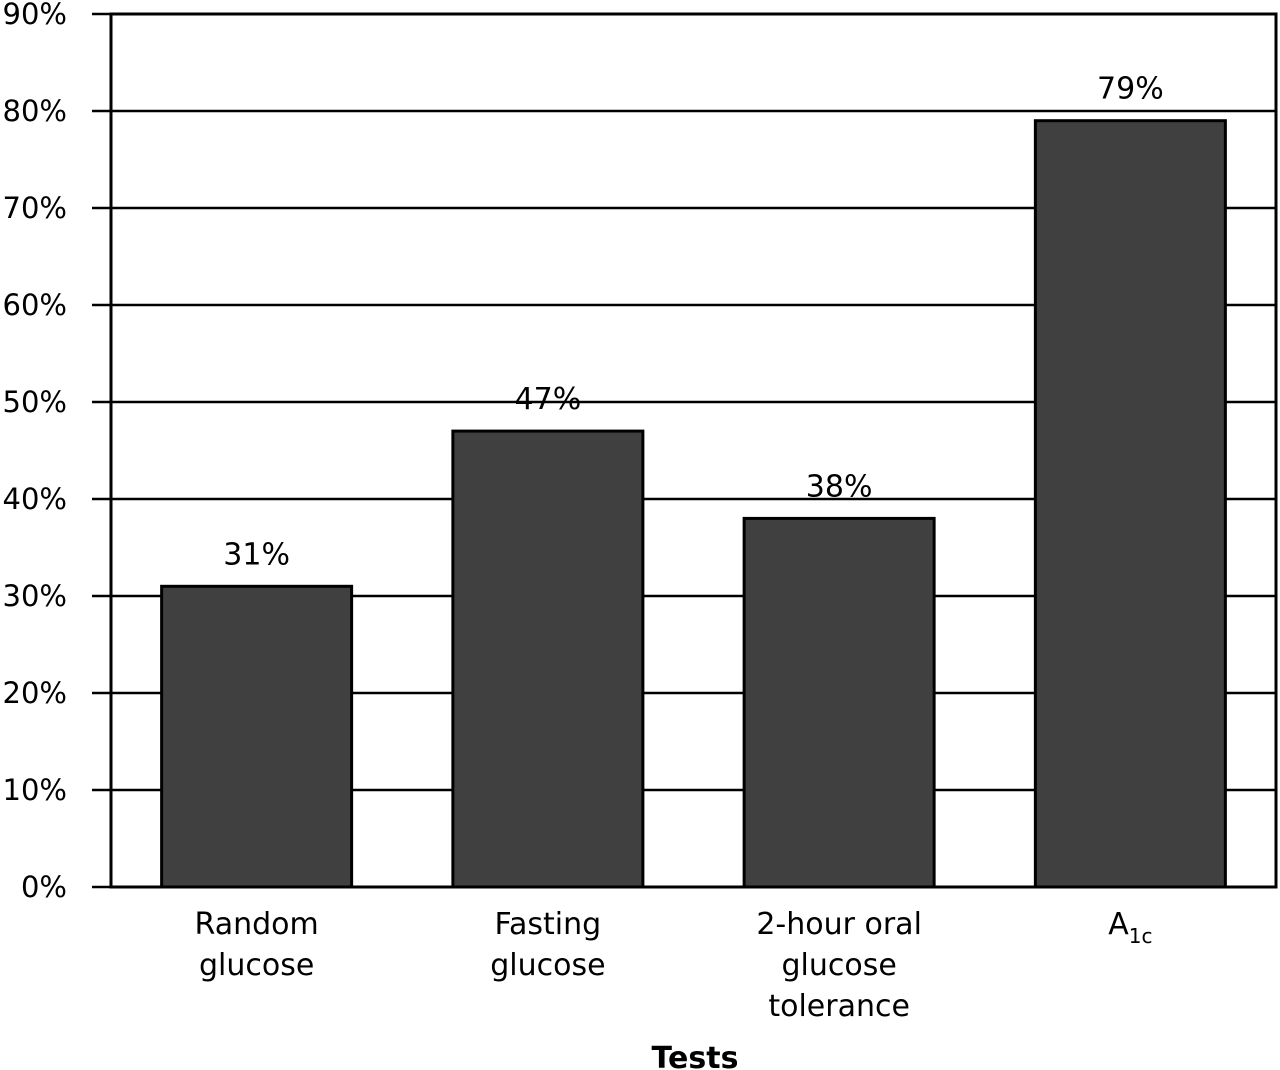 The width and height of the screenshot is (1280, 1070). What do you see at coordinates (256, 554) in the screenshot?
I see `bar-value-label: 31%` at bounding box center [256, 554].